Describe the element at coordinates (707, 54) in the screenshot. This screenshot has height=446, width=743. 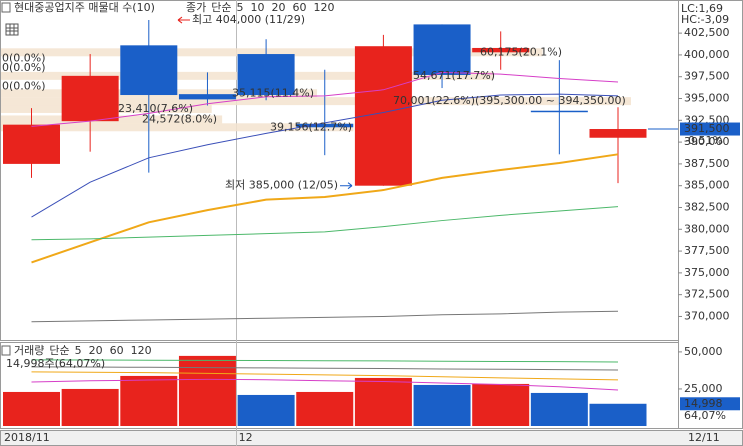
I see `y-tick-label: 400,000` at that location.